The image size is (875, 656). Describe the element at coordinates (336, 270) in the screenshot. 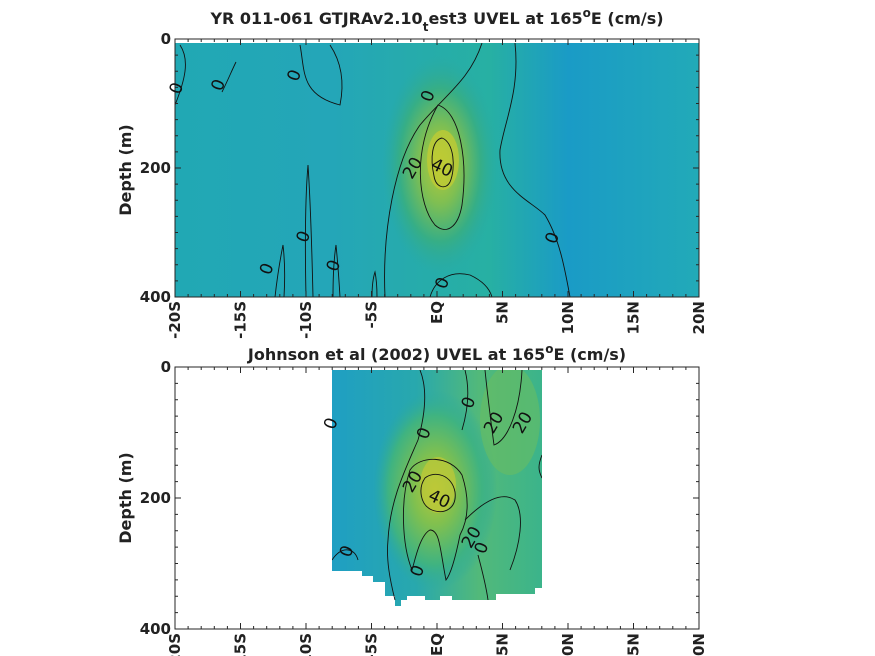

I see `panel1-contour-0-deep-c` at that location.